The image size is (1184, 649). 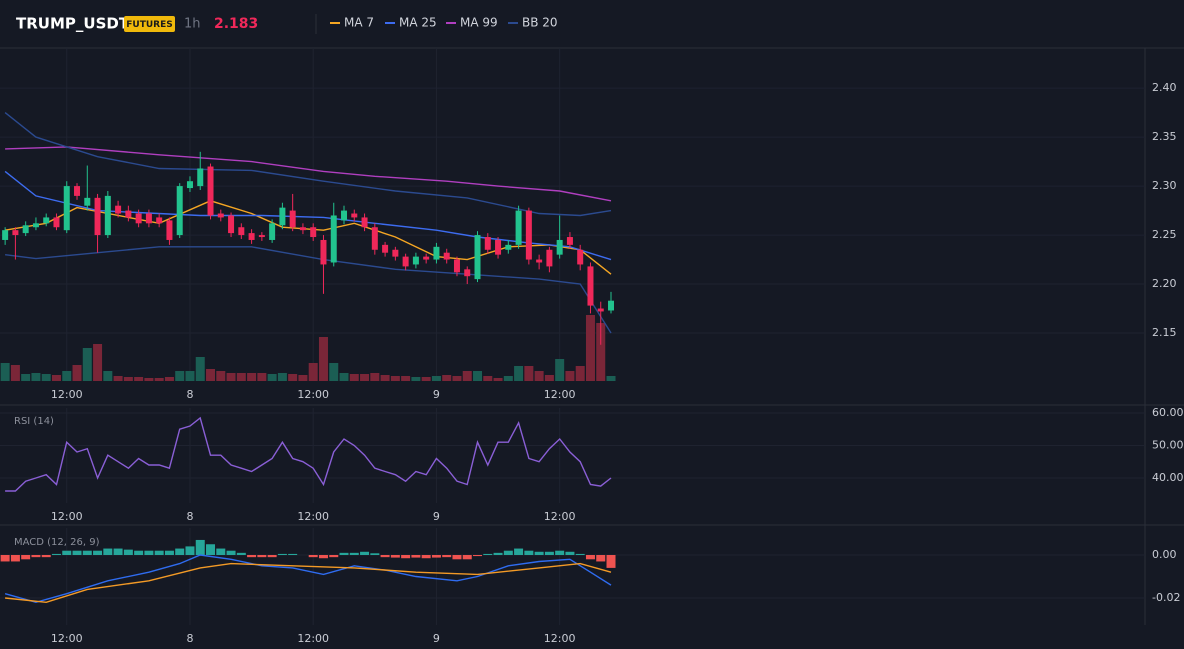 What do you see at coordinates (1164, 554) in the screenshot?
I see `y-tick-label: 0.00` at bounding box center [1164, 554].